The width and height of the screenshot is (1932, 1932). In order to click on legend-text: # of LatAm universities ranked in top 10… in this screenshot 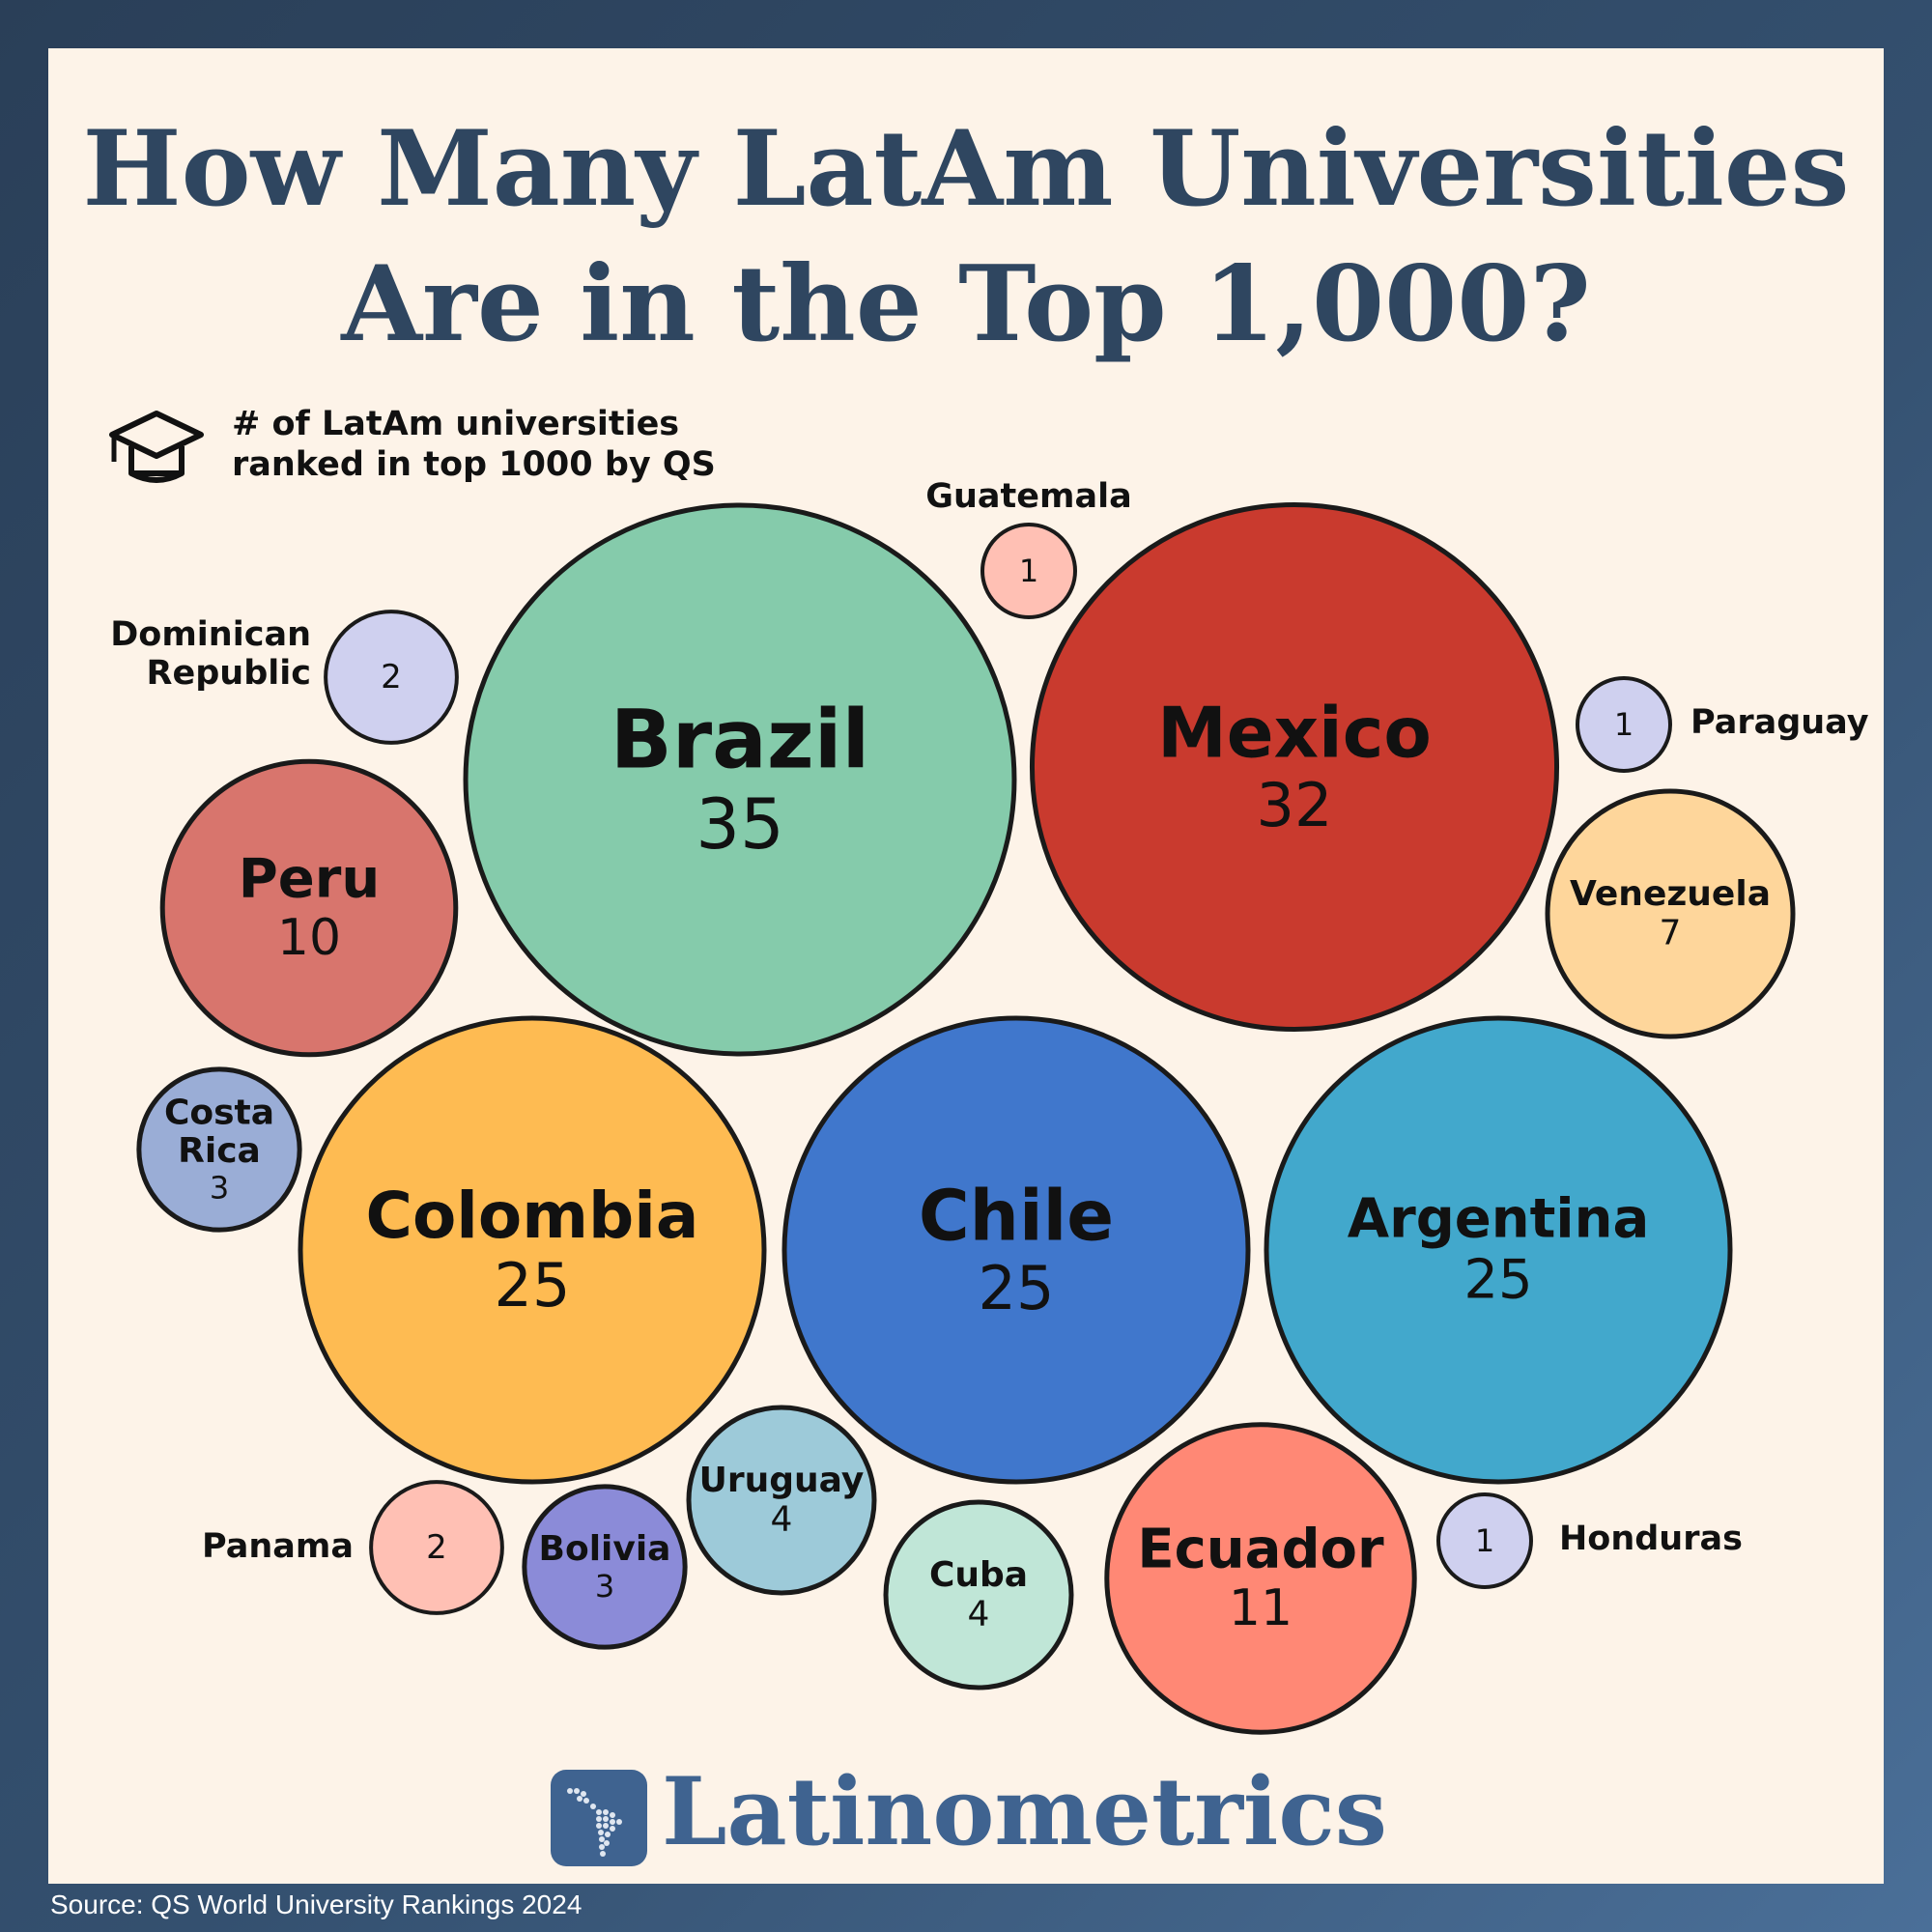, I will do `click(474, 444)`.